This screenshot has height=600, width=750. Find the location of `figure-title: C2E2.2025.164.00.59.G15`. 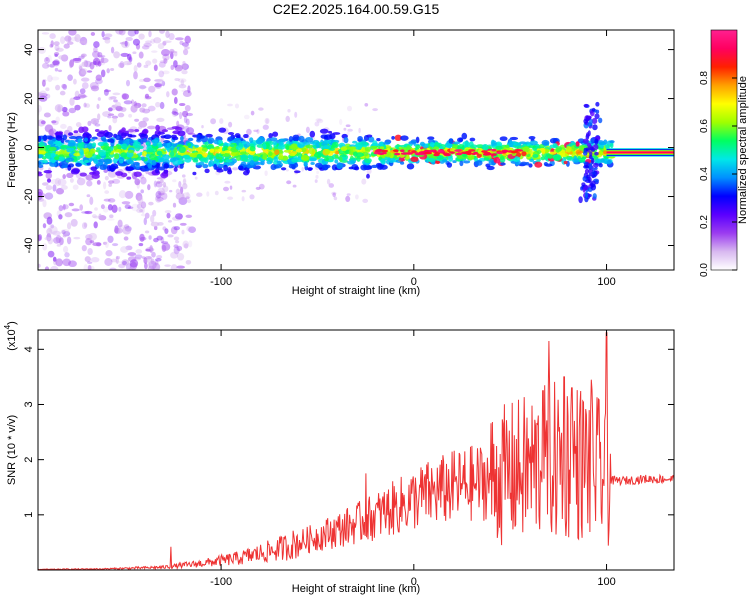

figure-title: C2E2.2025.164.00.59.G15 is located at coordinates (356, 9).